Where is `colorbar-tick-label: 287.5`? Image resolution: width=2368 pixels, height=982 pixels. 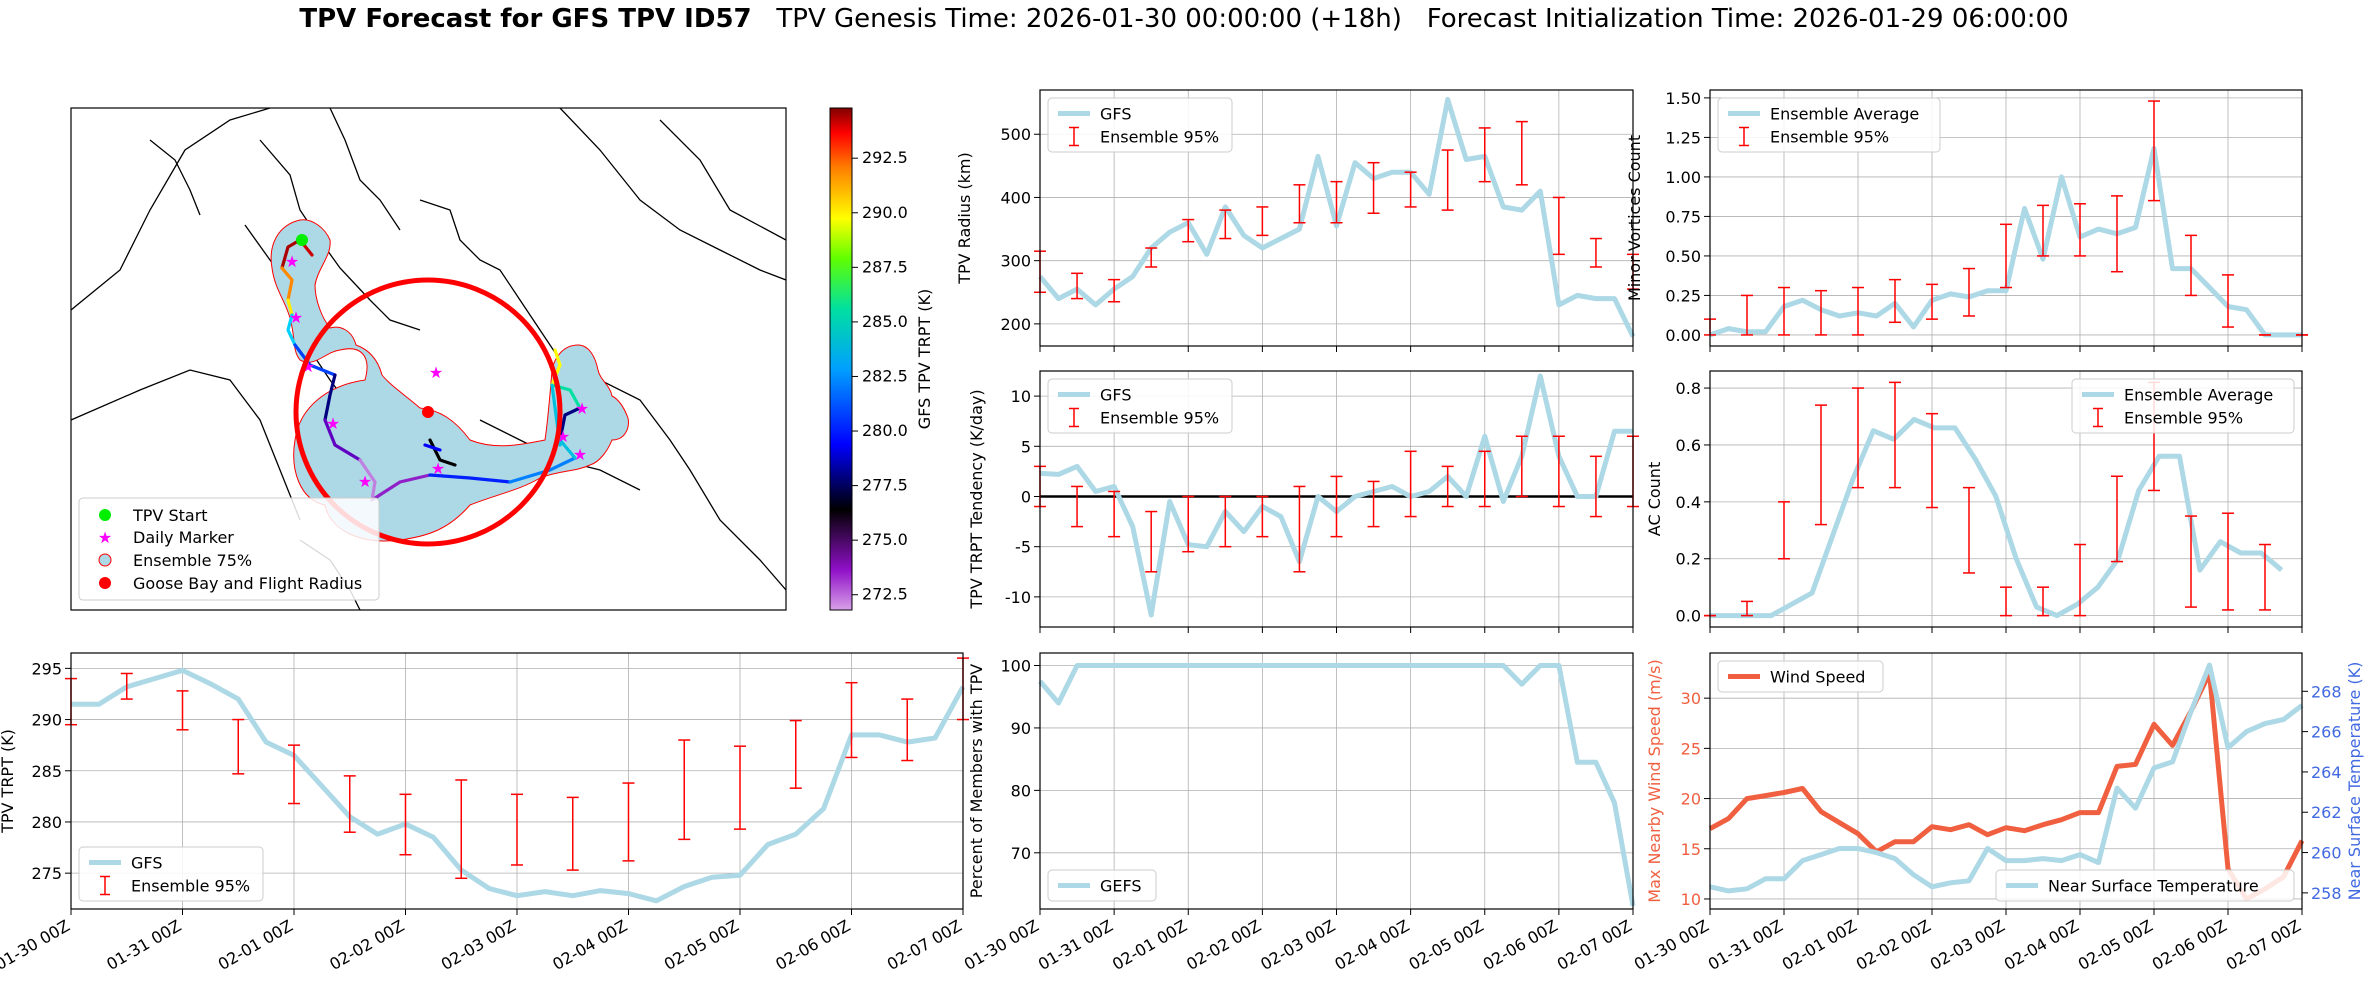
colorbar-tick-label: 287.5 is located at coordinates (885, 266).